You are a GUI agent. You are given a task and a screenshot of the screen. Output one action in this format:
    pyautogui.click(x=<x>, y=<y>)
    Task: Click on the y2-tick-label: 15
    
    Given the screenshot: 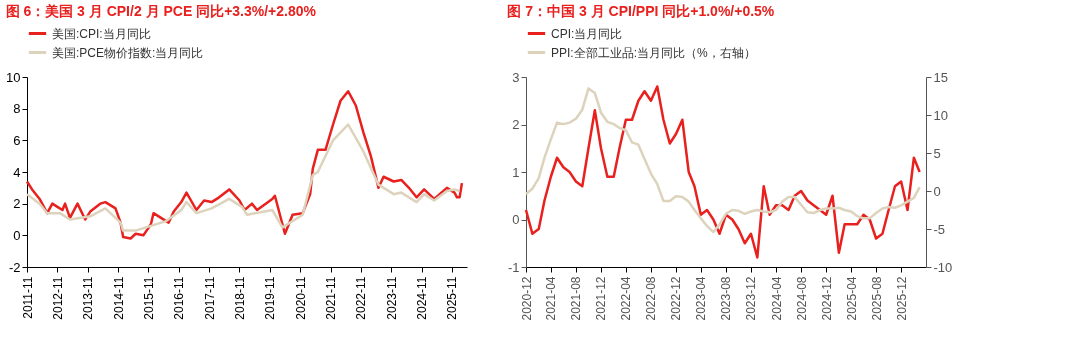 What is the action you would take?
    pyautogui.click(x=940, y=77)
    